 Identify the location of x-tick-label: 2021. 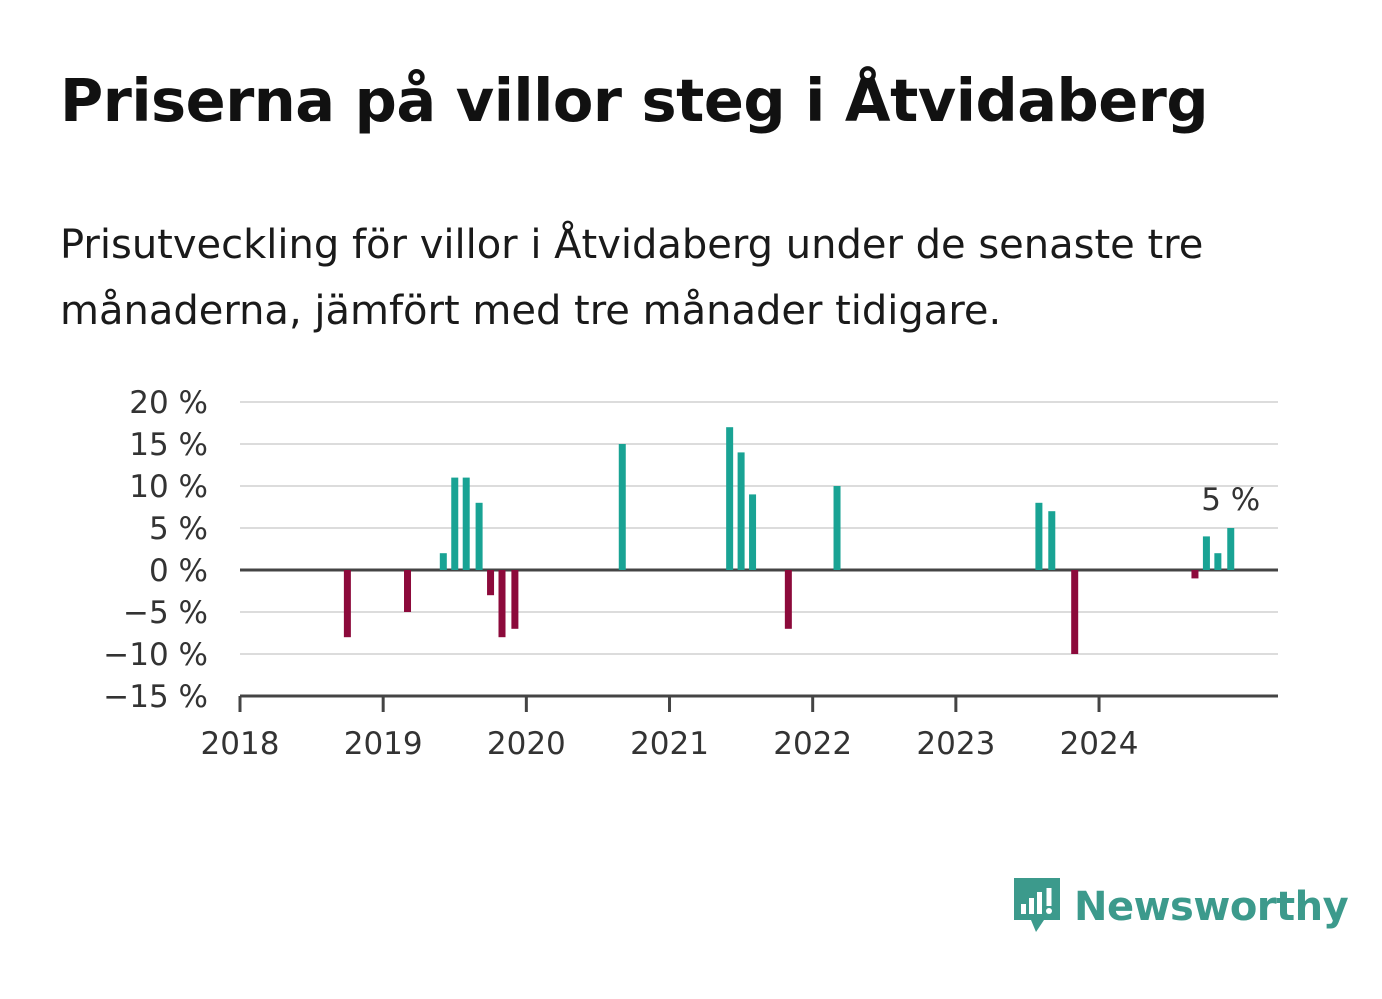
(669, 744).